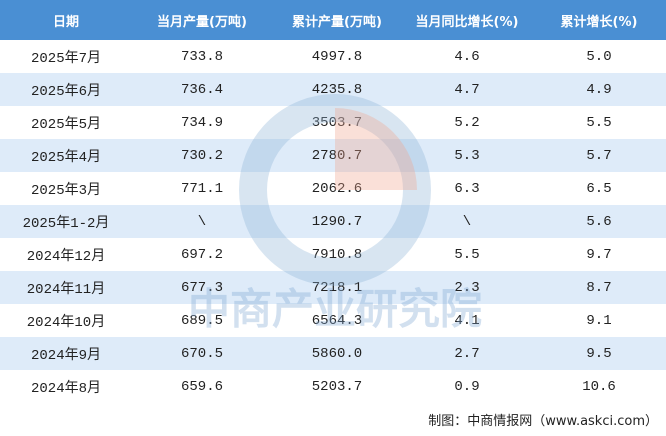 The width and height of the screenshot is (666, 436). What do you see at coordinates (201, 320) in the screenshot?
I see `table-cell: 689.5` at bounding box center [201, 320].